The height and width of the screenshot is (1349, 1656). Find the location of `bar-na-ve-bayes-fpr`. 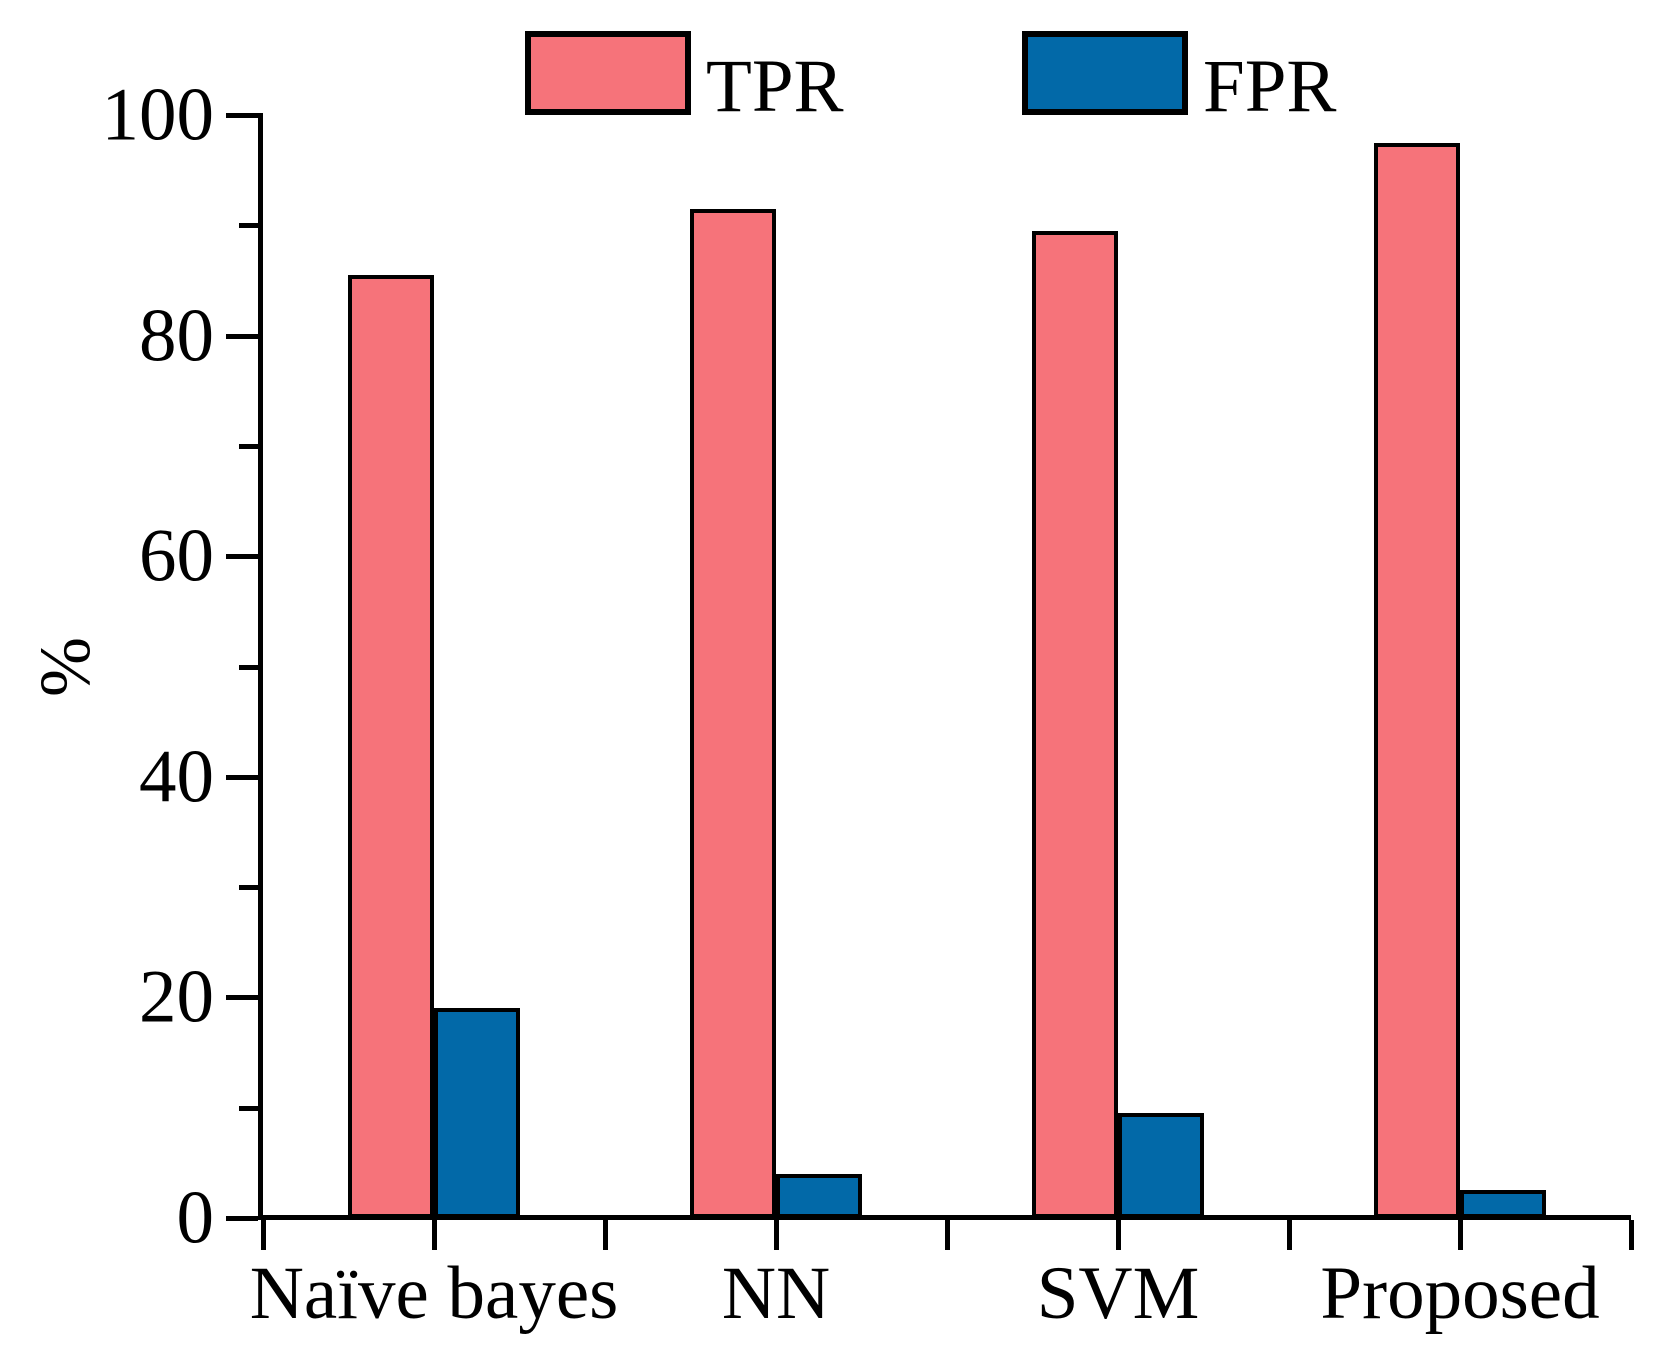

bar-na-ve-bayes-fpr is located at coordinates (477, 1113).